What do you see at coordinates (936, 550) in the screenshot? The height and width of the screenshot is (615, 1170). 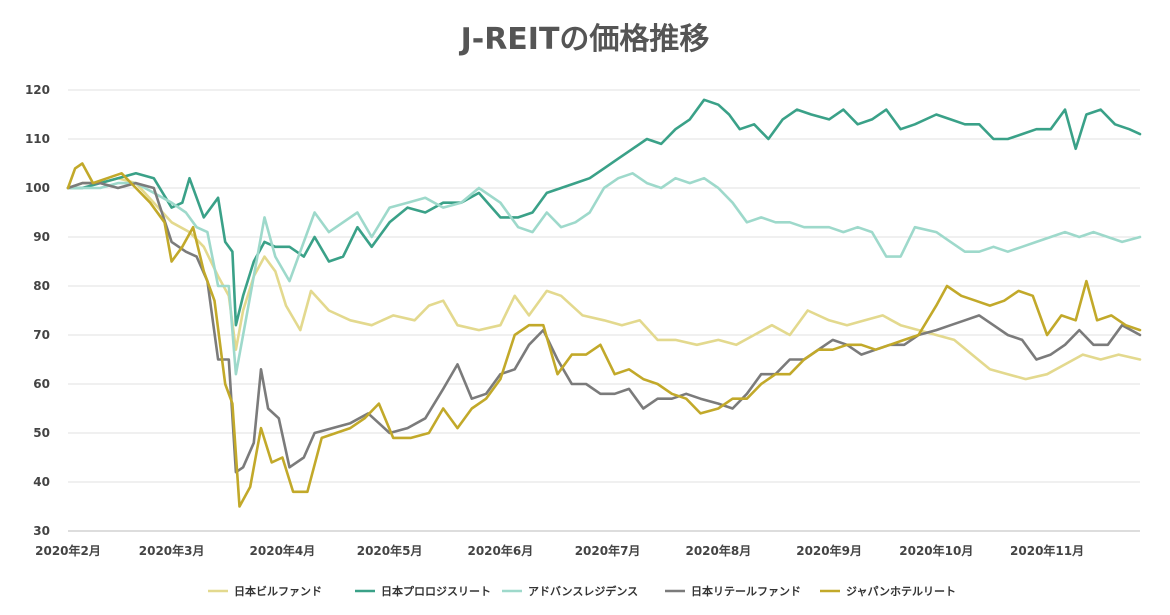 I see `x-tick-label: 2020年10月` at bounding box center [936, 550].